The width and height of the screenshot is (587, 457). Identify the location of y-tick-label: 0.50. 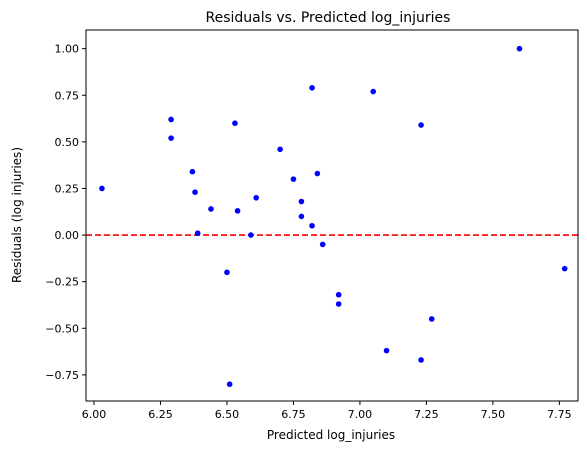
(67, 142).